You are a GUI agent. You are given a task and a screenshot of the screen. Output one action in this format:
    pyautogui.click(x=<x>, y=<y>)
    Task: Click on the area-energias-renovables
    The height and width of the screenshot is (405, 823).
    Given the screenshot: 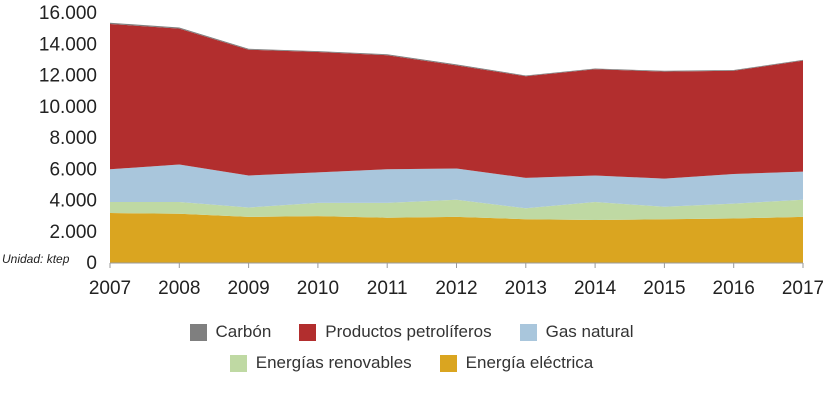 What is the action you would take?
    pyautogui.click(x=456, y=210)
    